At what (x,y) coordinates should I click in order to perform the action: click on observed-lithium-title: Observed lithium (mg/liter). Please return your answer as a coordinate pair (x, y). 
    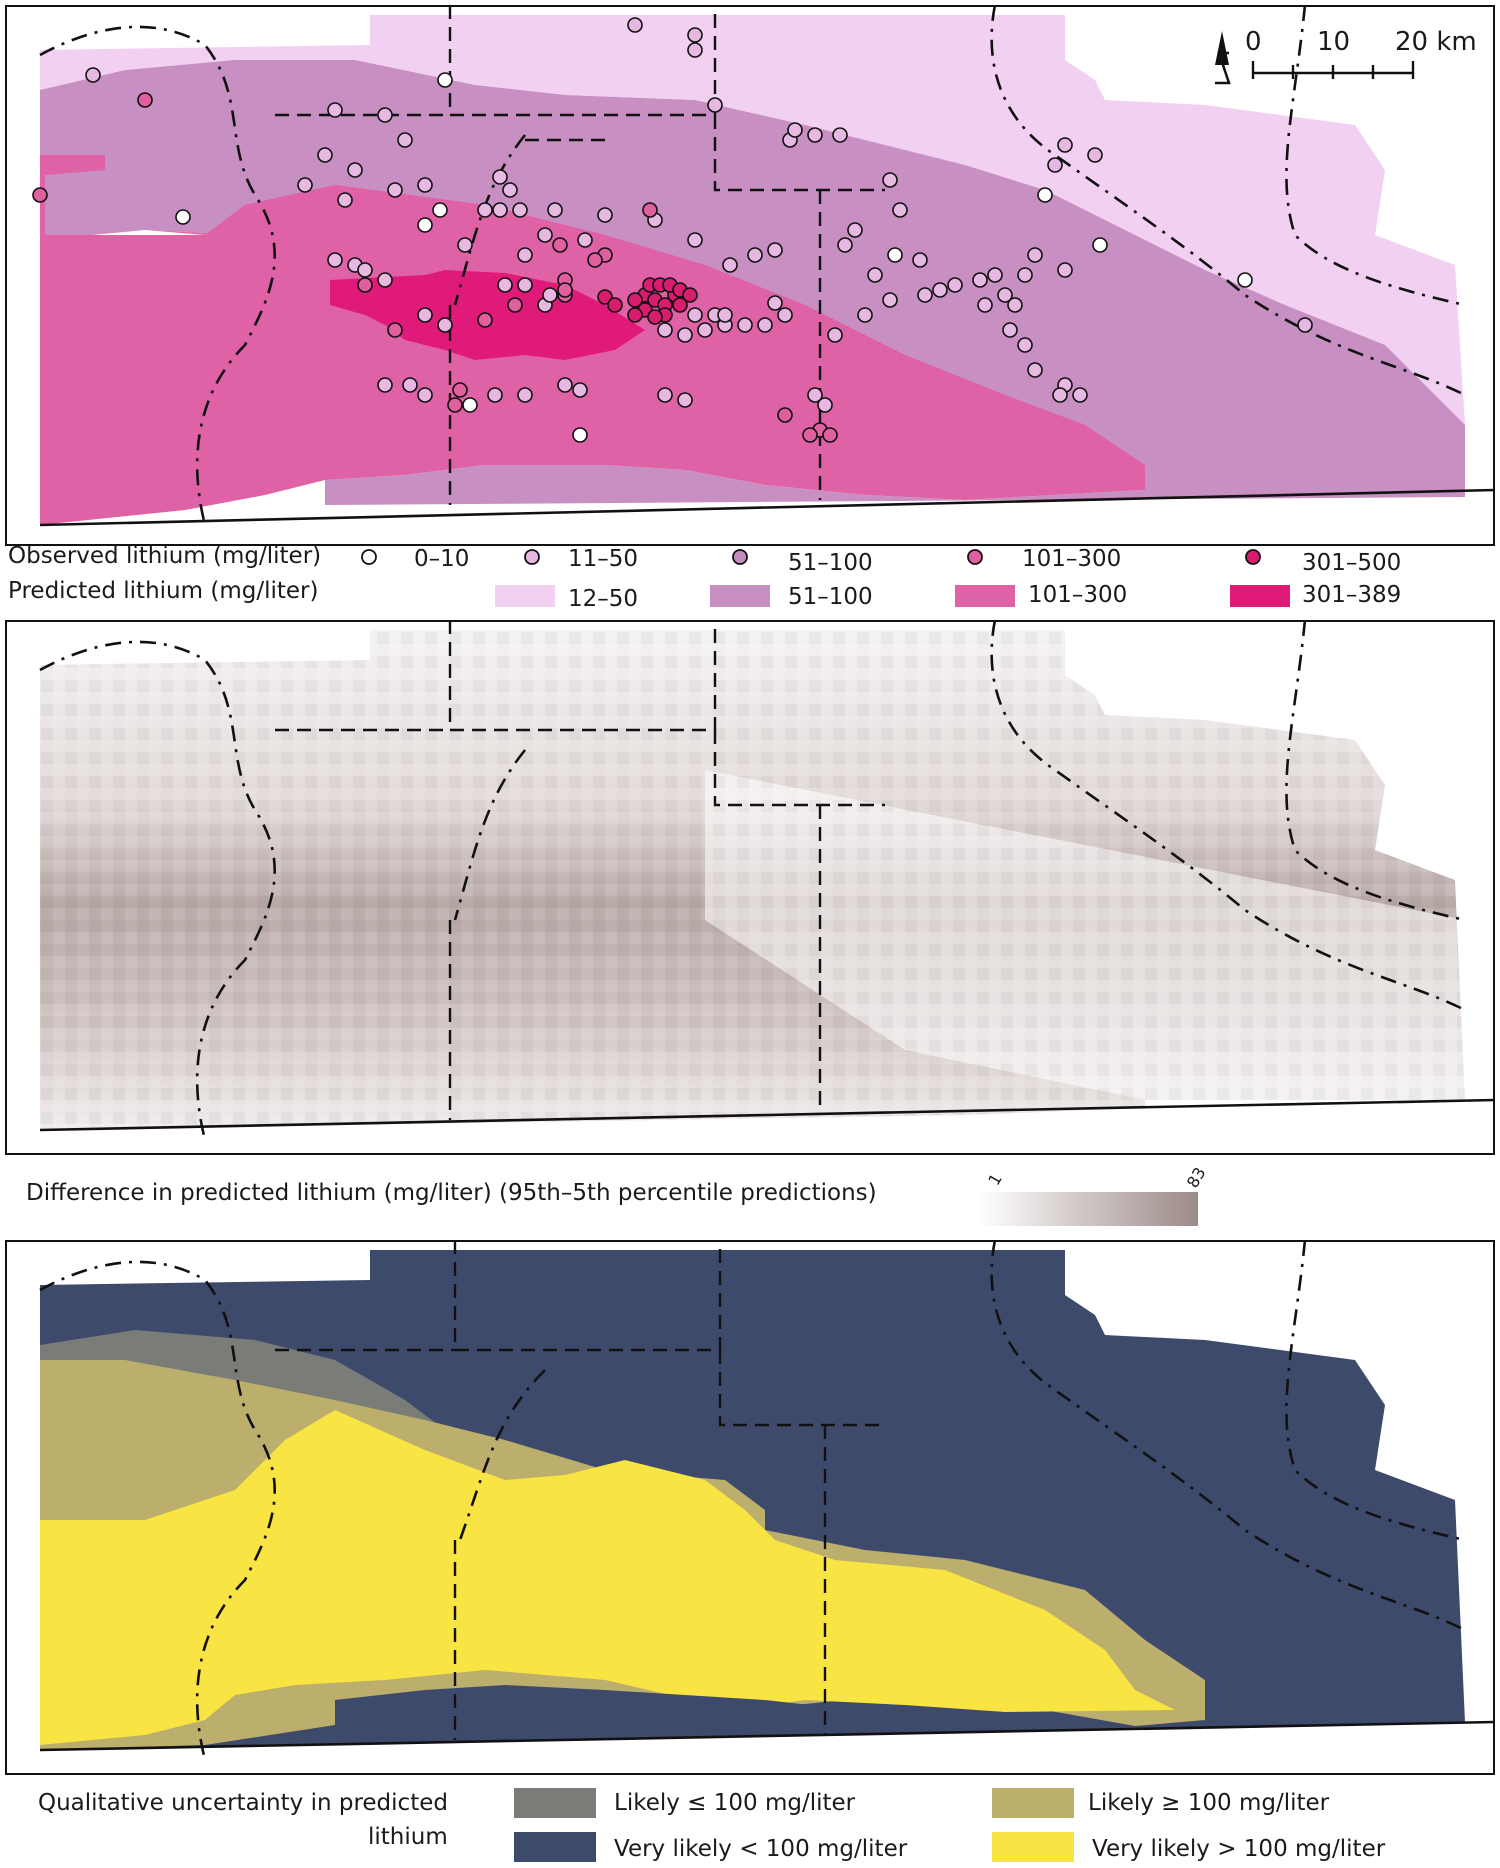
    Looking at the image, I should click on (165, 556).